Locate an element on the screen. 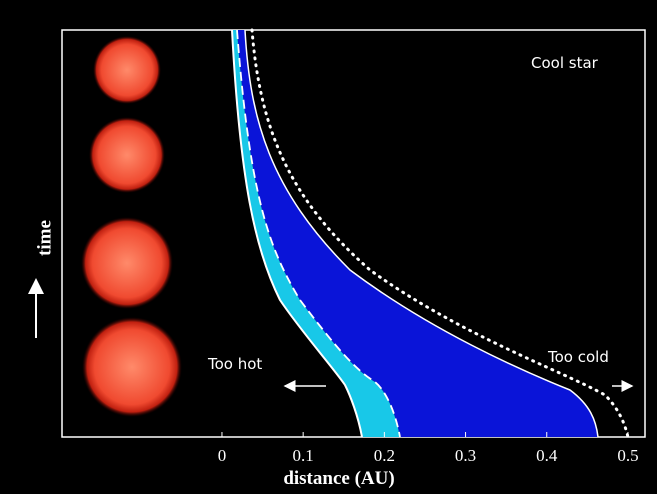 The image size is (657, 494). annotation: Too hot is located at coordinates (234, 364).